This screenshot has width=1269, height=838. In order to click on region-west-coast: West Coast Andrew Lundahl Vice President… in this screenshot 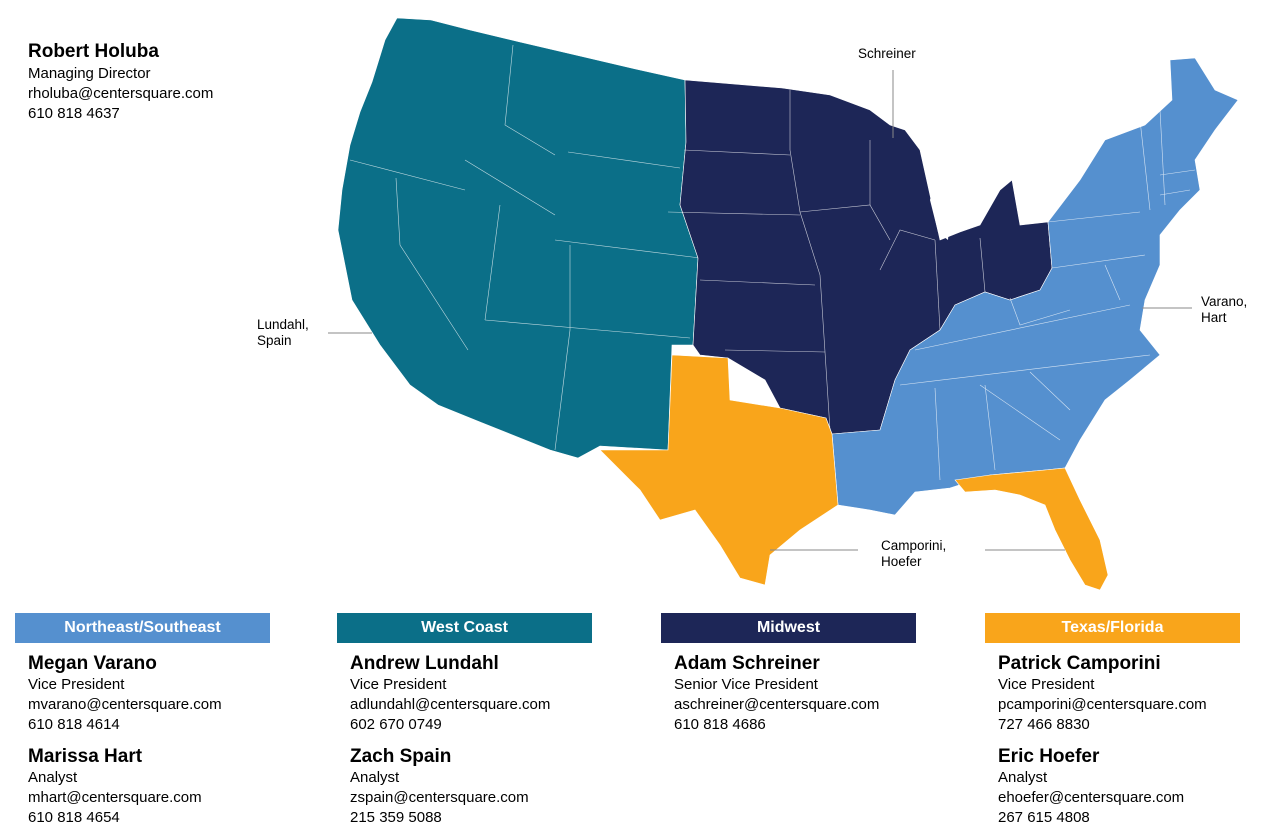, I will do `click(464, 720)`.